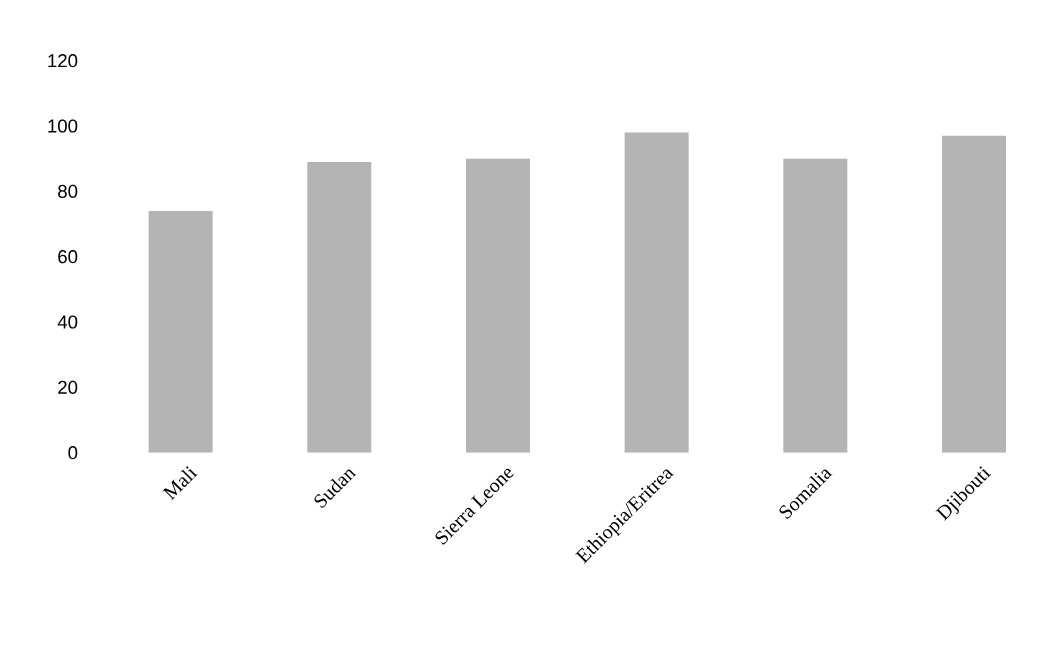 This screenshot has height=650, width=1038. I want to click on y-tick-label: 20, so click(68, 387).